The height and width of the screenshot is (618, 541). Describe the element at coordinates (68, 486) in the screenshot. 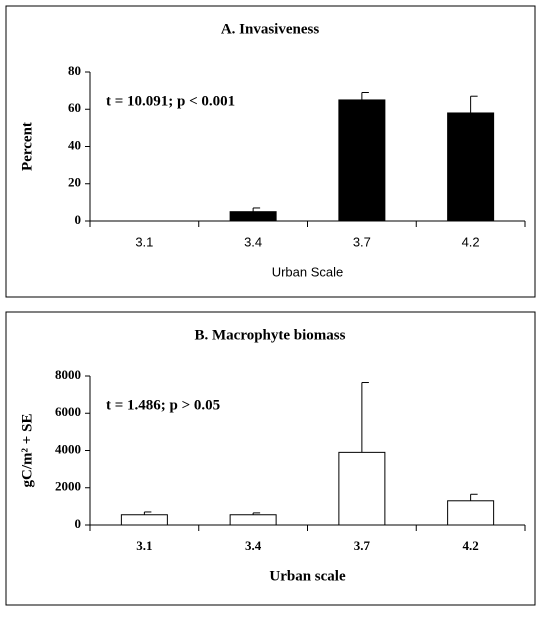

I see `y-tick-label: 2000` at that location.